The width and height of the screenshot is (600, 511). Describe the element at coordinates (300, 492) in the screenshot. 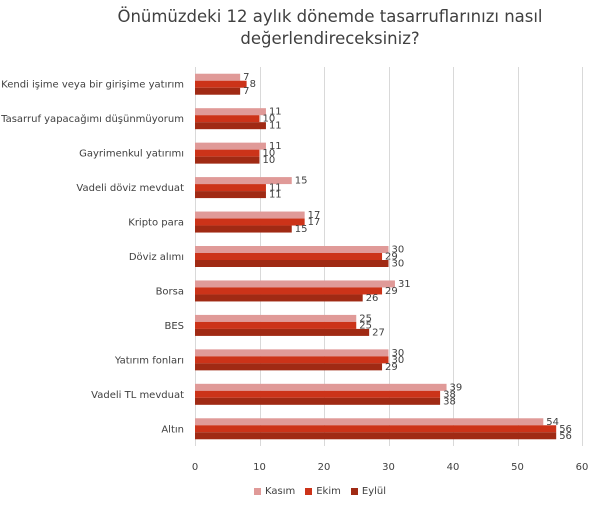

I see `chart-legend: Kasım Ekim Eylül` at that location.